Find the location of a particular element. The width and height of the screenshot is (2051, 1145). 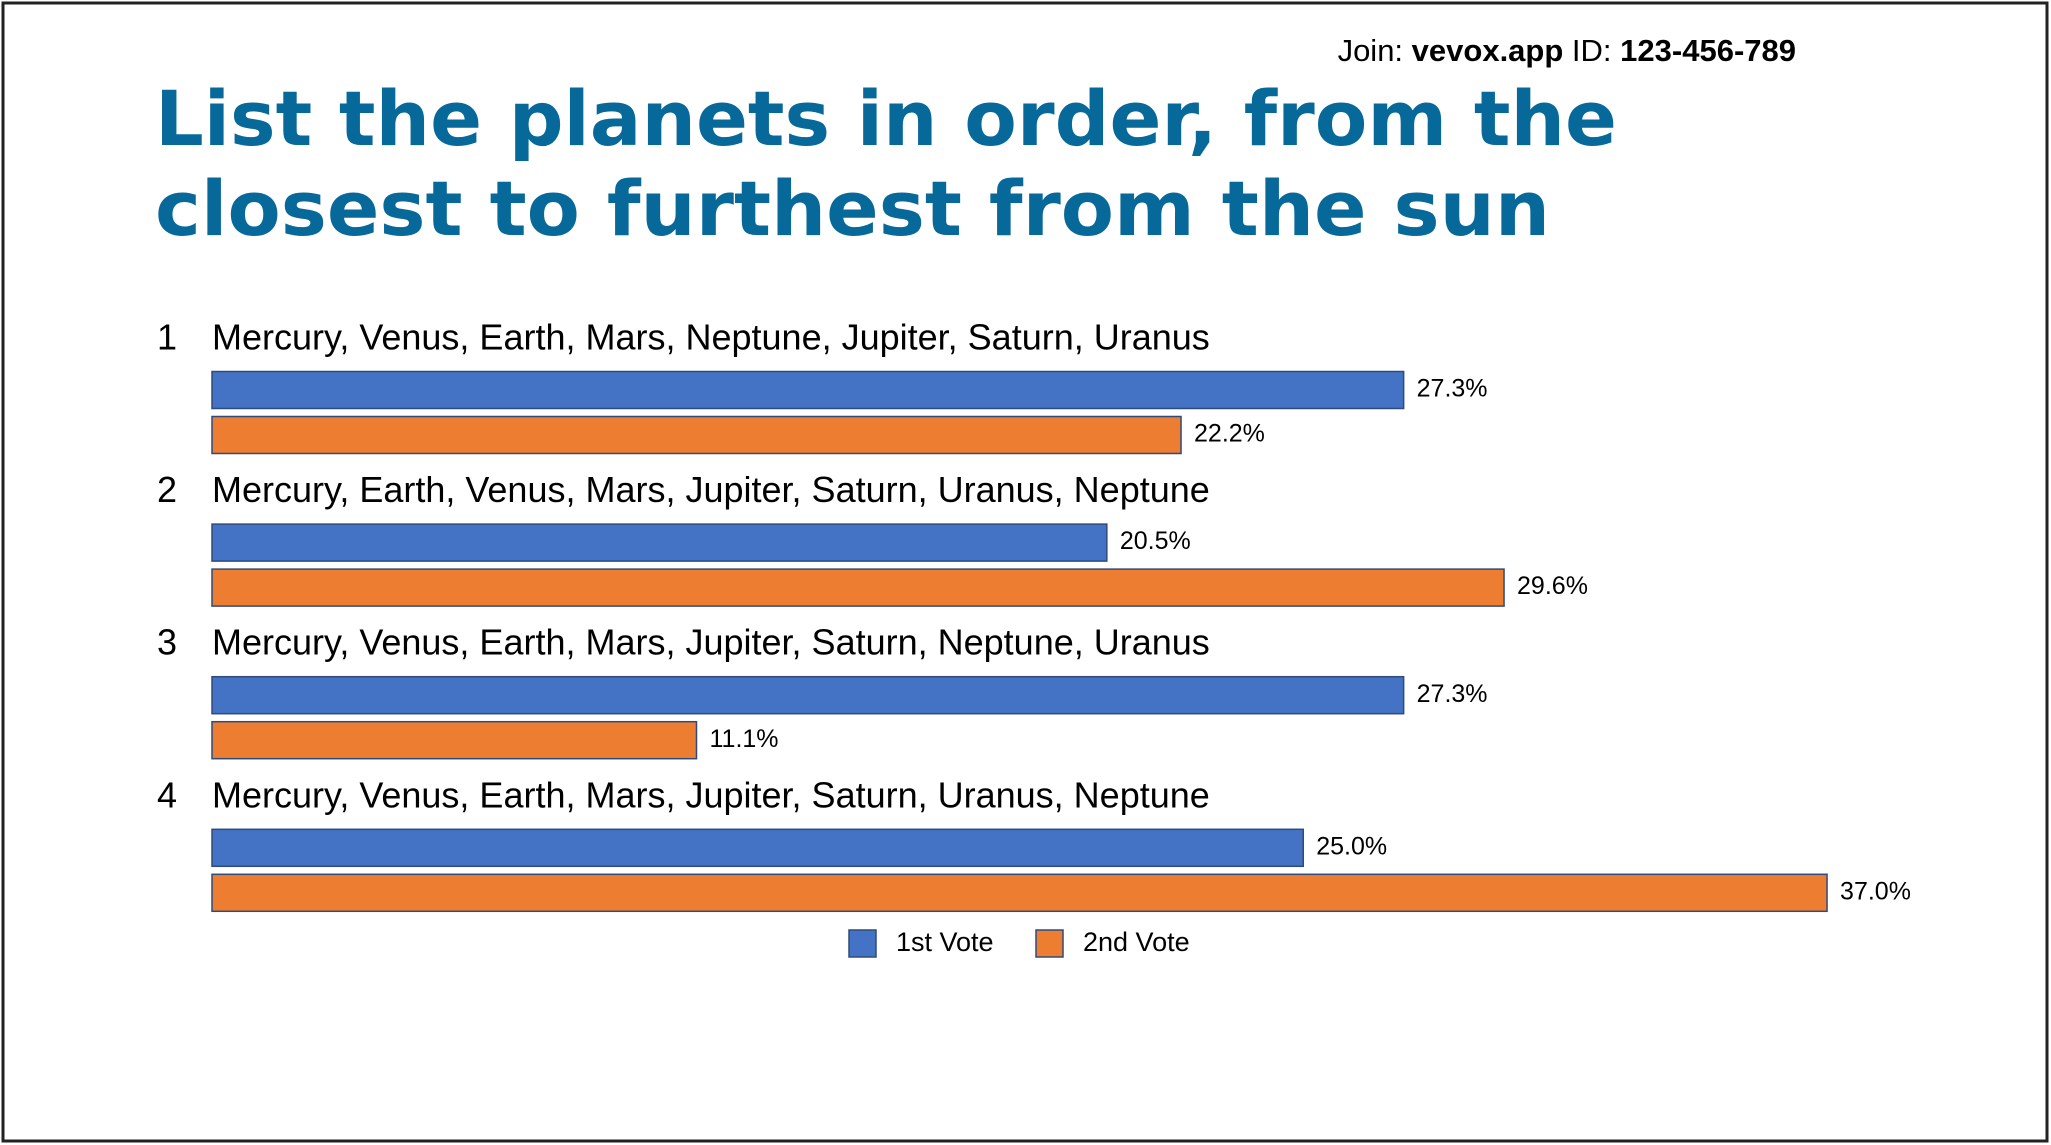

join-label: Join: is located at coordinates (1370, 50).